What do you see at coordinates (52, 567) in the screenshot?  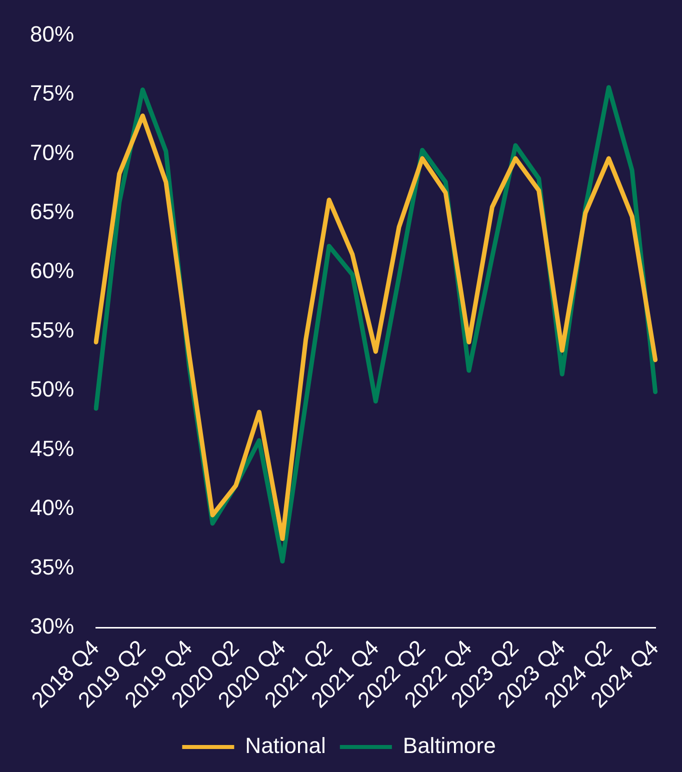 I see `y-tick-label: 35%` at bounding box center [52, 567].